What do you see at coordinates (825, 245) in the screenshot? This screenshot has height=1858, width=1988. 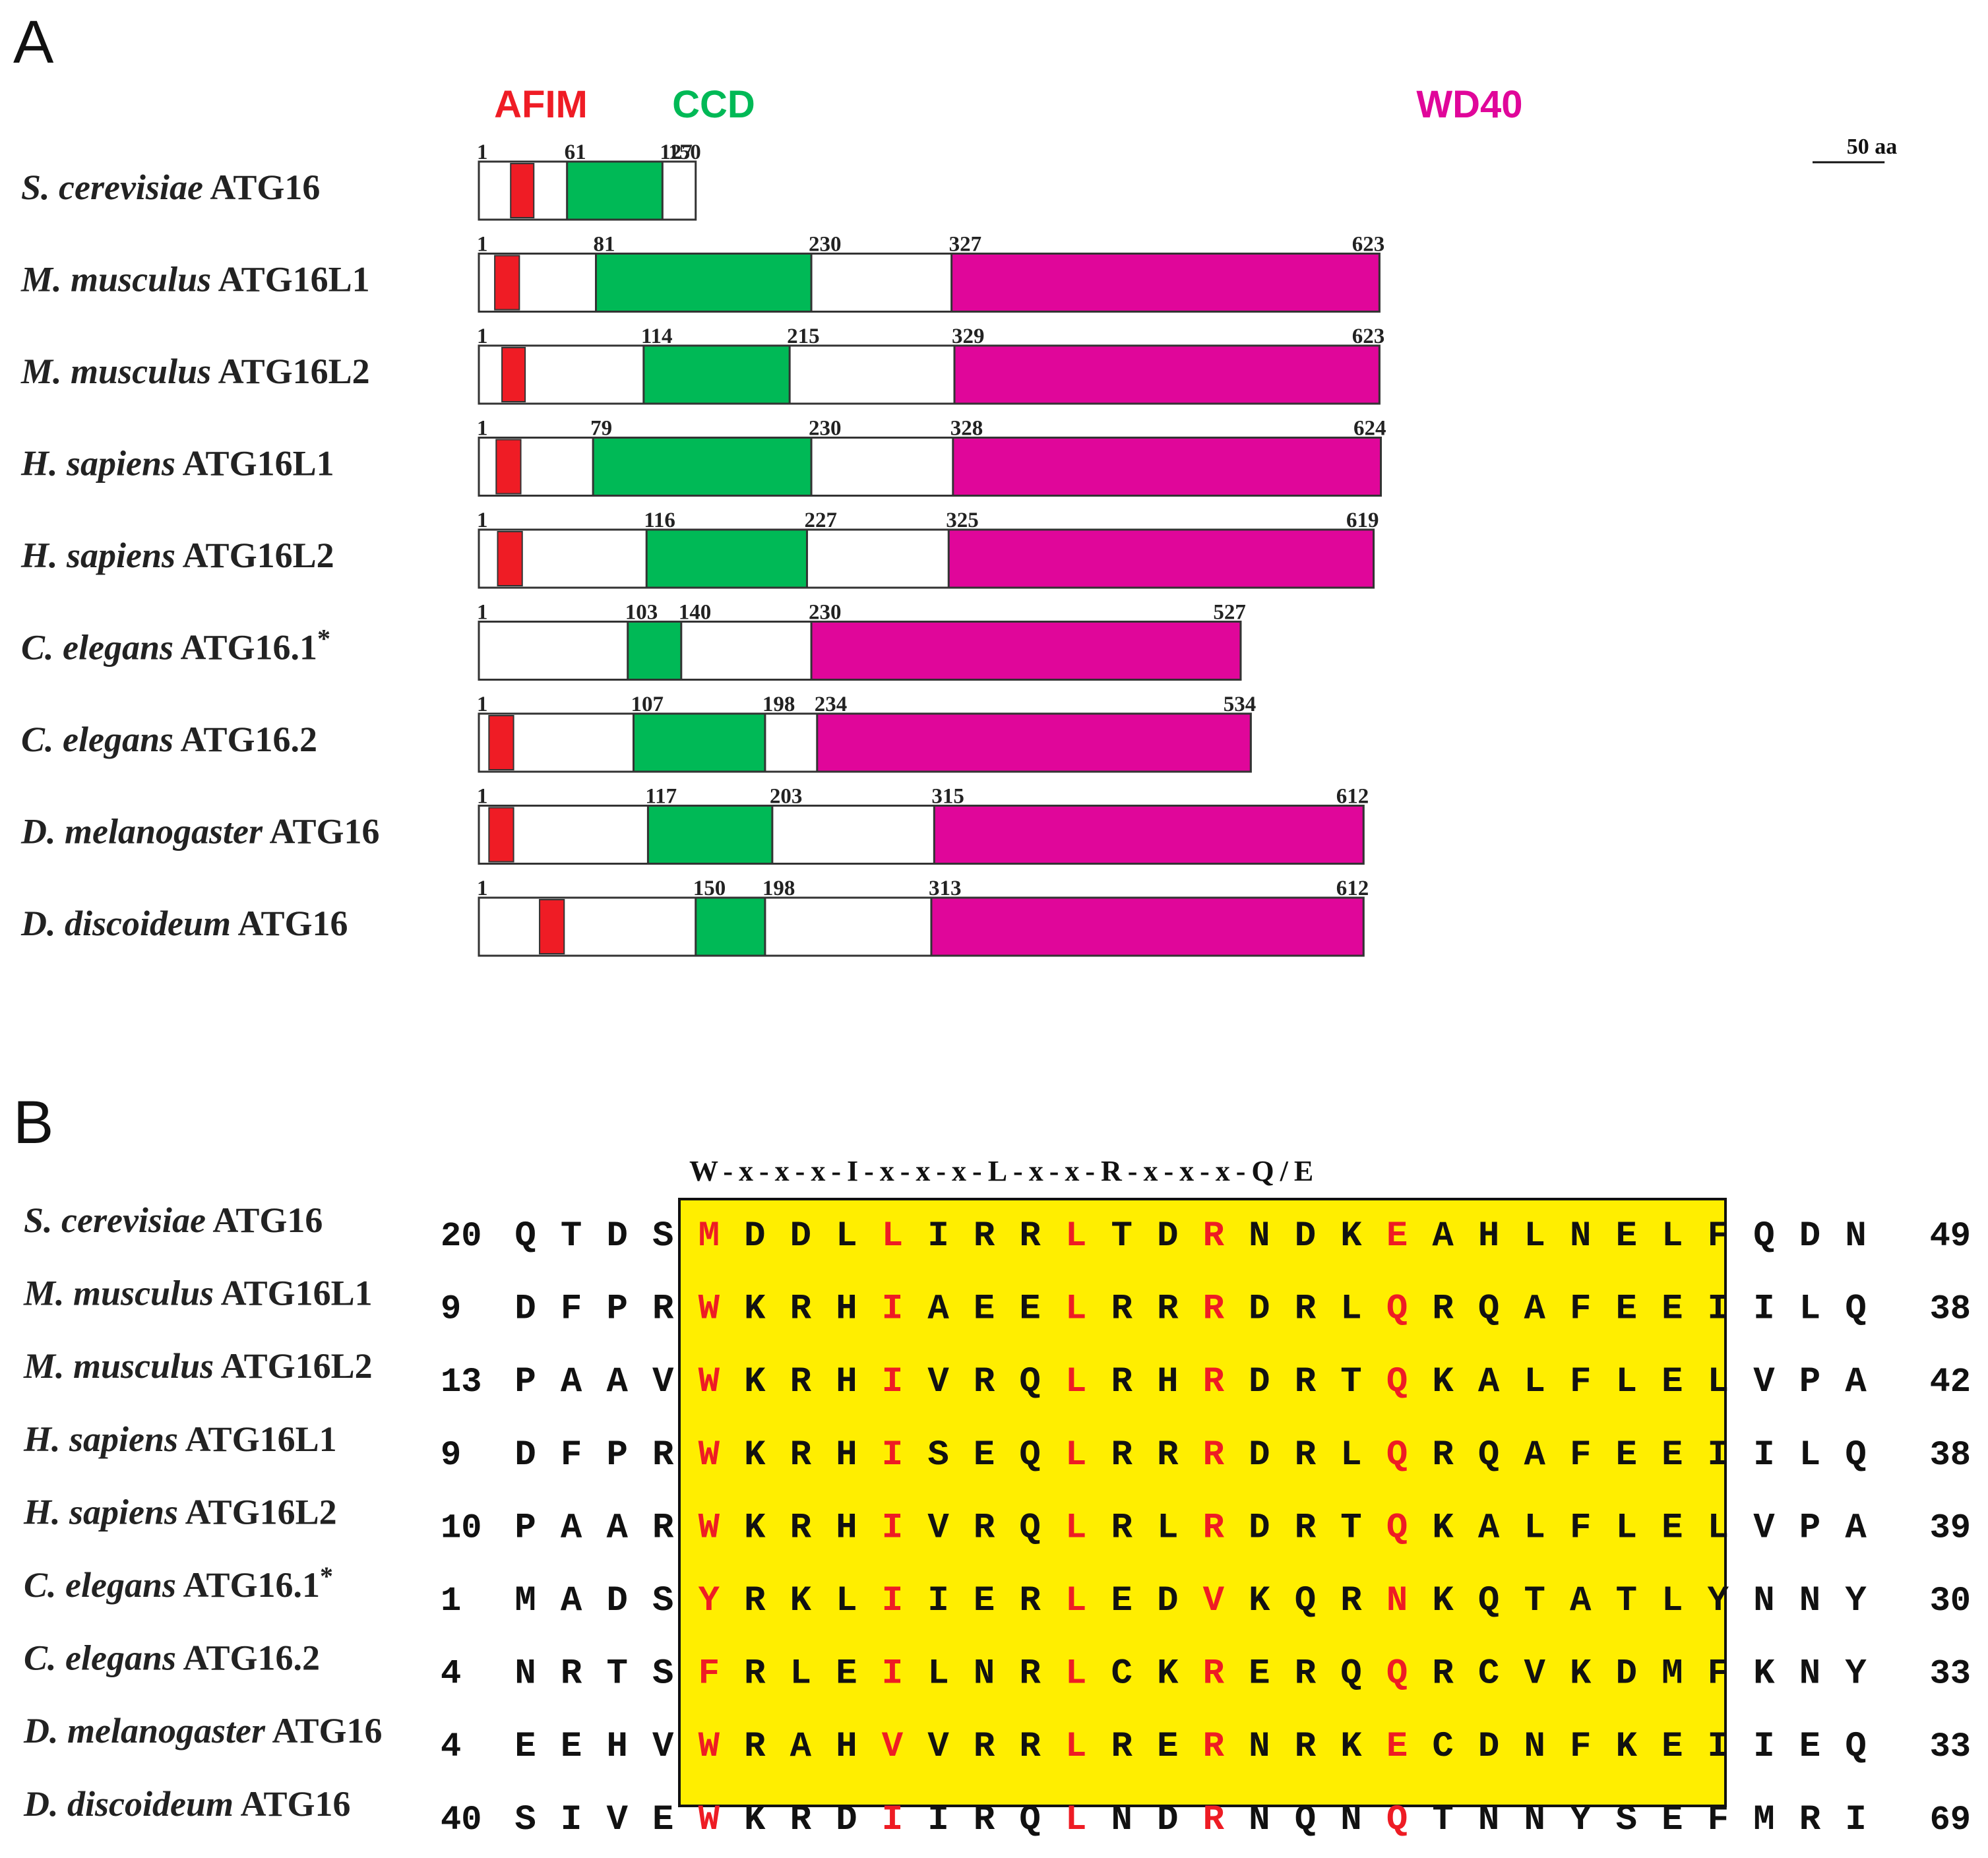 I see `residue-label: 230` at bounding box center [825, 245].